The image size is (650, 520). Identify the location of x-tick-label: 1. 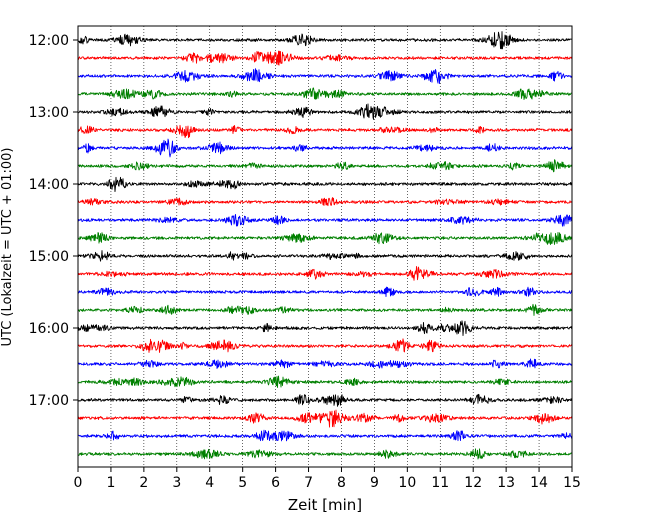
(110, 483).